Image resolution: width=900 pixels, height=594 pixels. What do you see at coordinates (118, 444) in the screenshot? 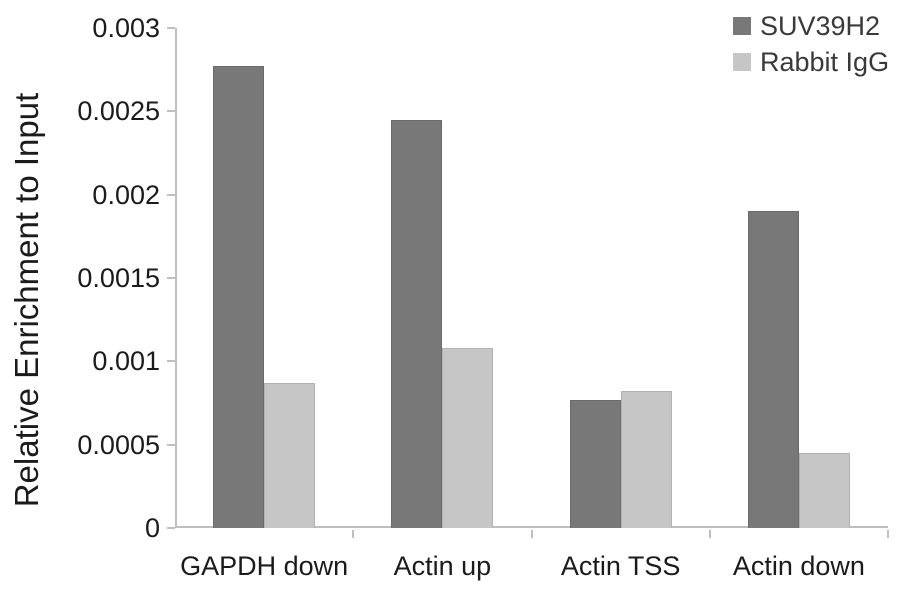
I see `y-tick-label-0-0005: 0.0005` at bounding box center [118, 444].